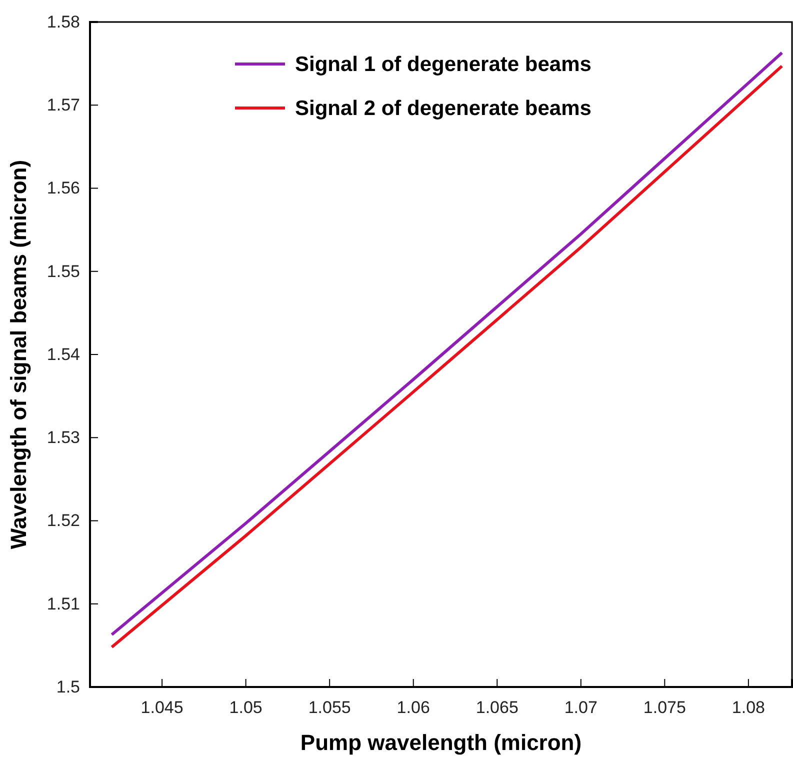 The image size is (793, 760). What do you see at coordinates (443, 108) in the screenshot?
I see `legend-label: Signal 2 of degenerate beams` at bounding box center [443, 108].